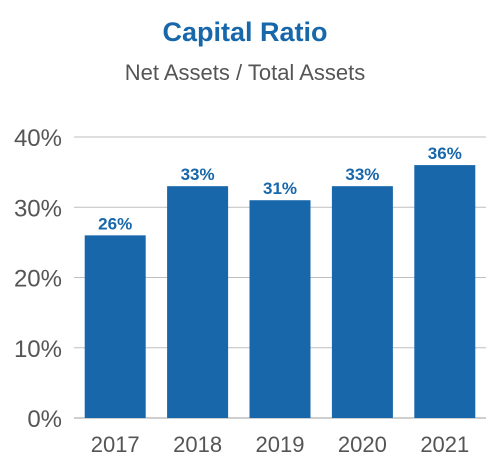 The height and width of the screenshot is (468, 499). What do you see at coordinates (244, 32) in the screenshot?
I see `chart-title: Capital Ratio` at bounding box center [244, 32].